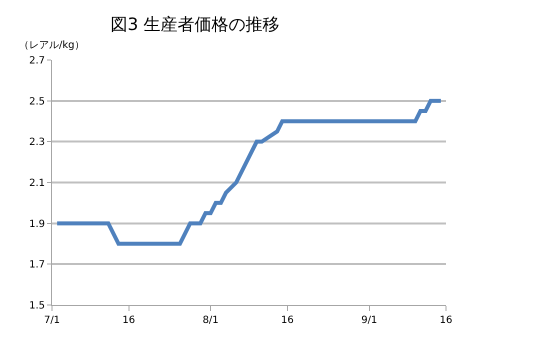 This screenshot has height=360, width=542. Describe the element at coordinates (37, 142) in the screenshot. I see `y-tick-label: 2.3` at that location.